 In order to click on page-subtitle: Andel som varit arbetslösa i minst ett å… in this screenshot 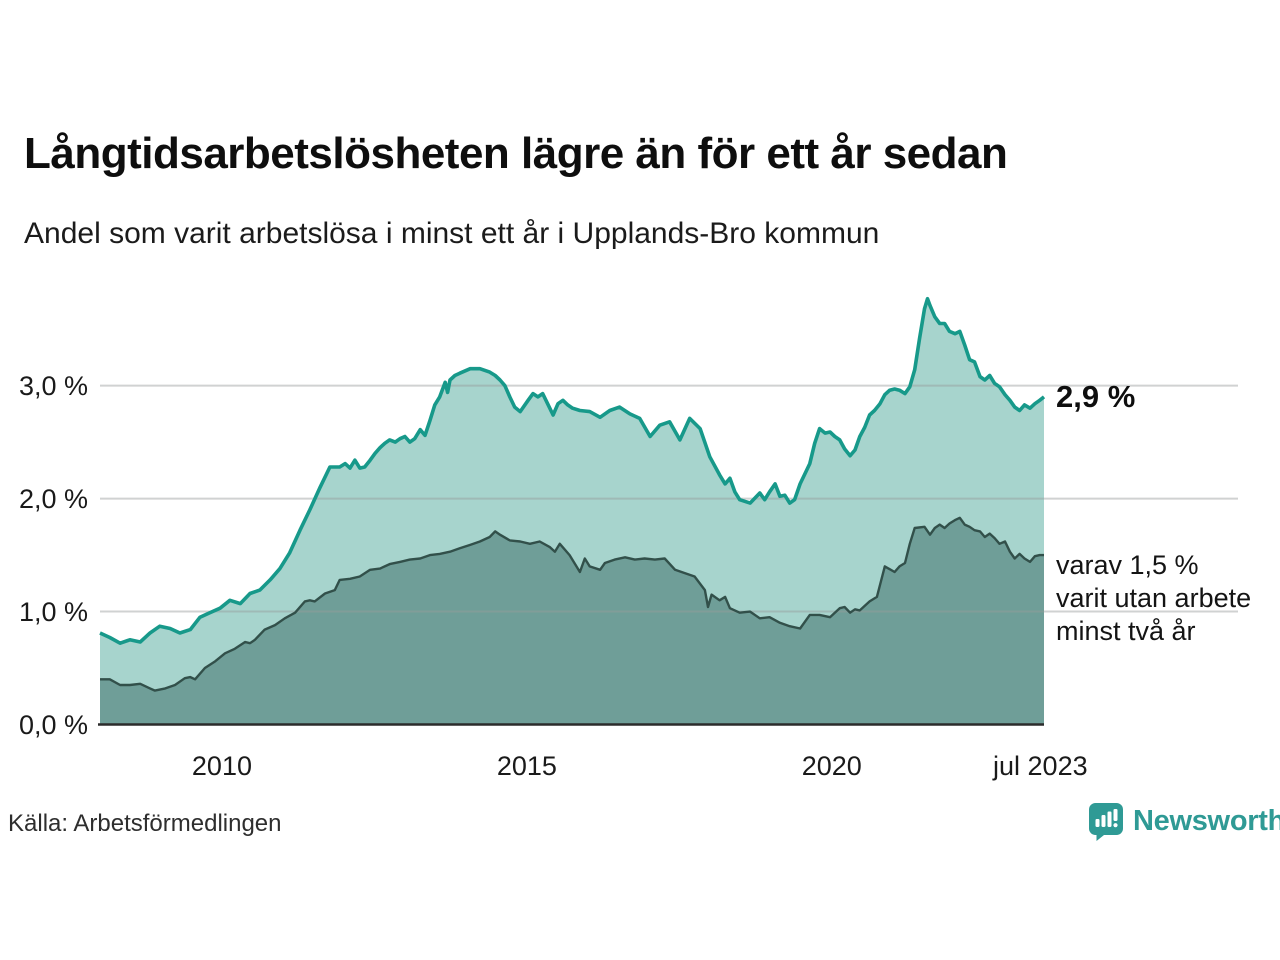, I will do `click(452, 233)`.